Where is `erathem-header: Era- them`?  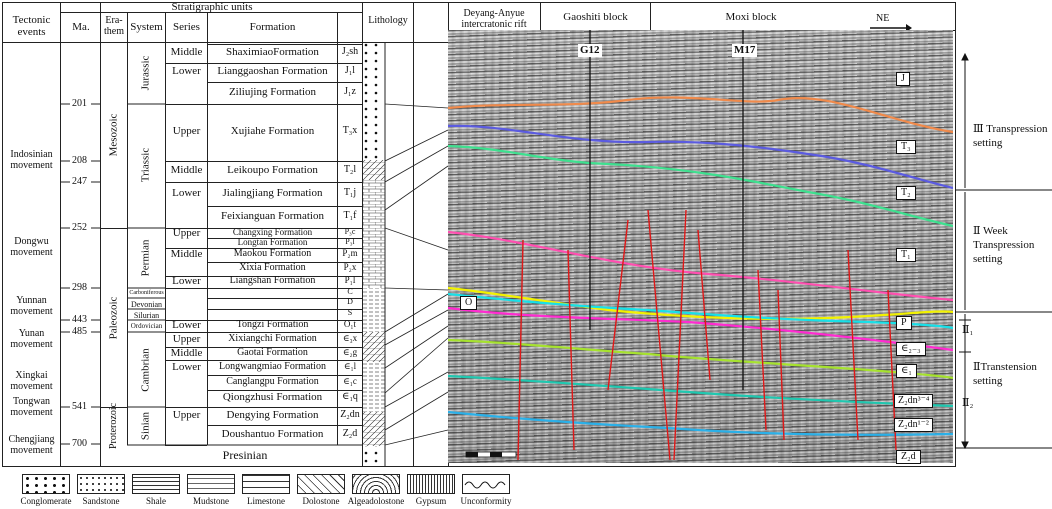
erathem-header: Era- them is located at coordinates (114, 26).